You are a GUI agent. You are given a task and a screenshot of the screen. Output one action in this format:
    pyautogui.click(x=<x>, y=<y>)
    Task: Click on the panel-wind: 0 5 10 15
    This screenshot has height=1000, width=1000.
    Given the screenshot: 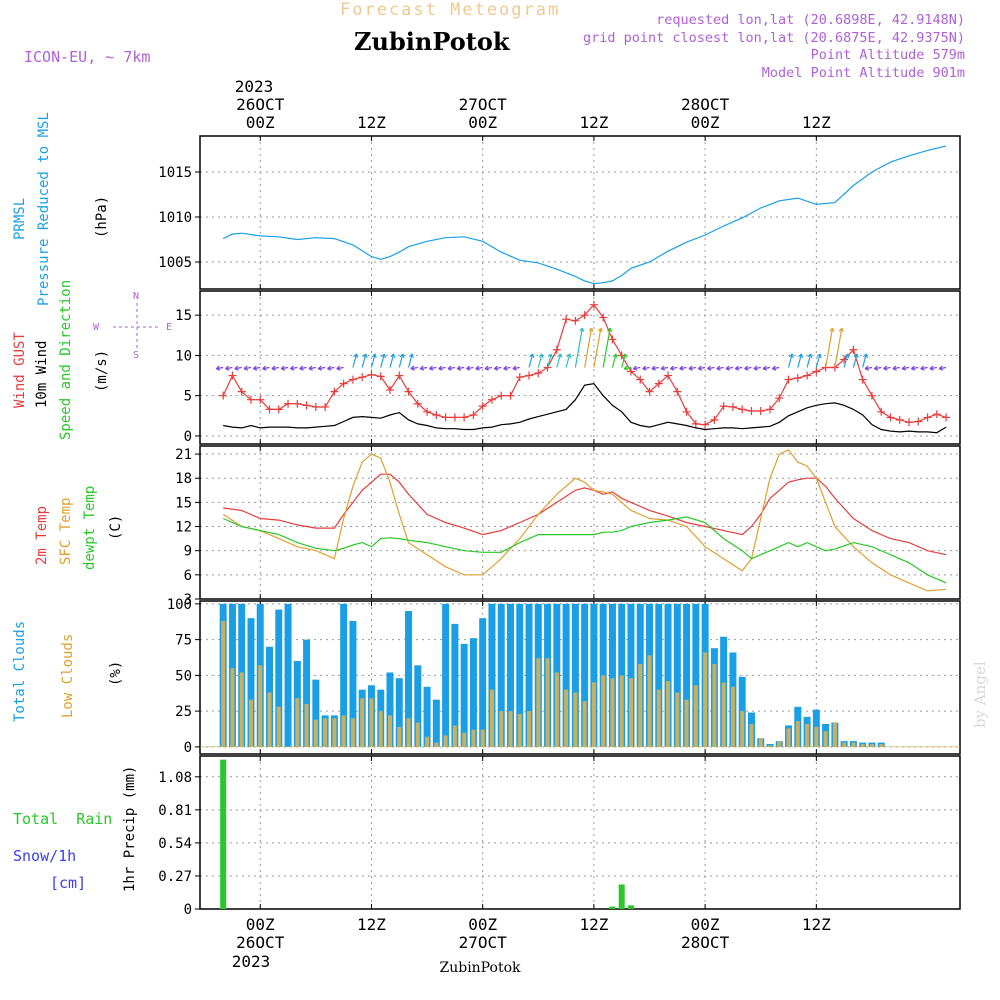 What is the action you would take?
    pyautogui.click(x=568, y=367)
    